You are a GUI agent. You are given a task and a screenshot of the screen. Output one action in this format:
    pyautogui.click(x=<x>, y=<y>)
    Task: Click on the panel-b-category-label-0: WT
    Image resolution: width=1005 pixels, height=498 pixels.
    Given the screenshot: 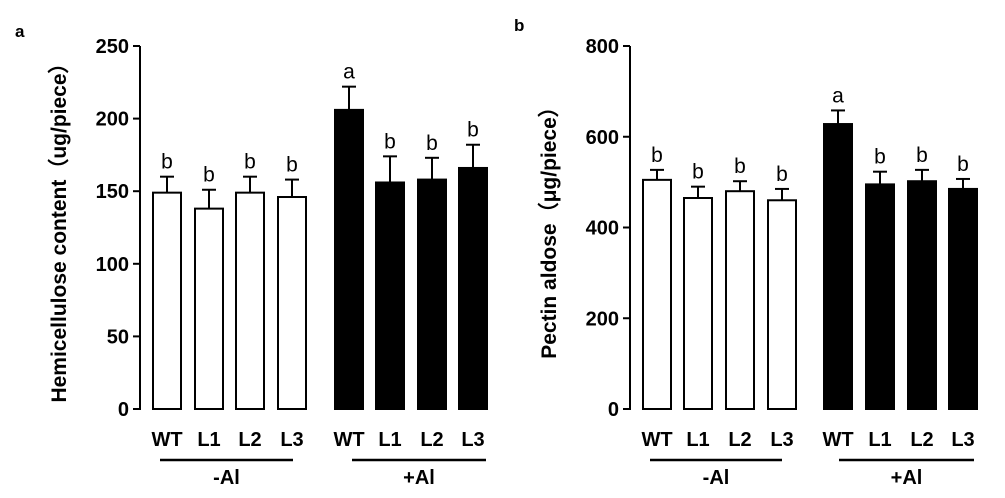 What is the action you would take?
    pyautogui.click(x=656, y=440)
    